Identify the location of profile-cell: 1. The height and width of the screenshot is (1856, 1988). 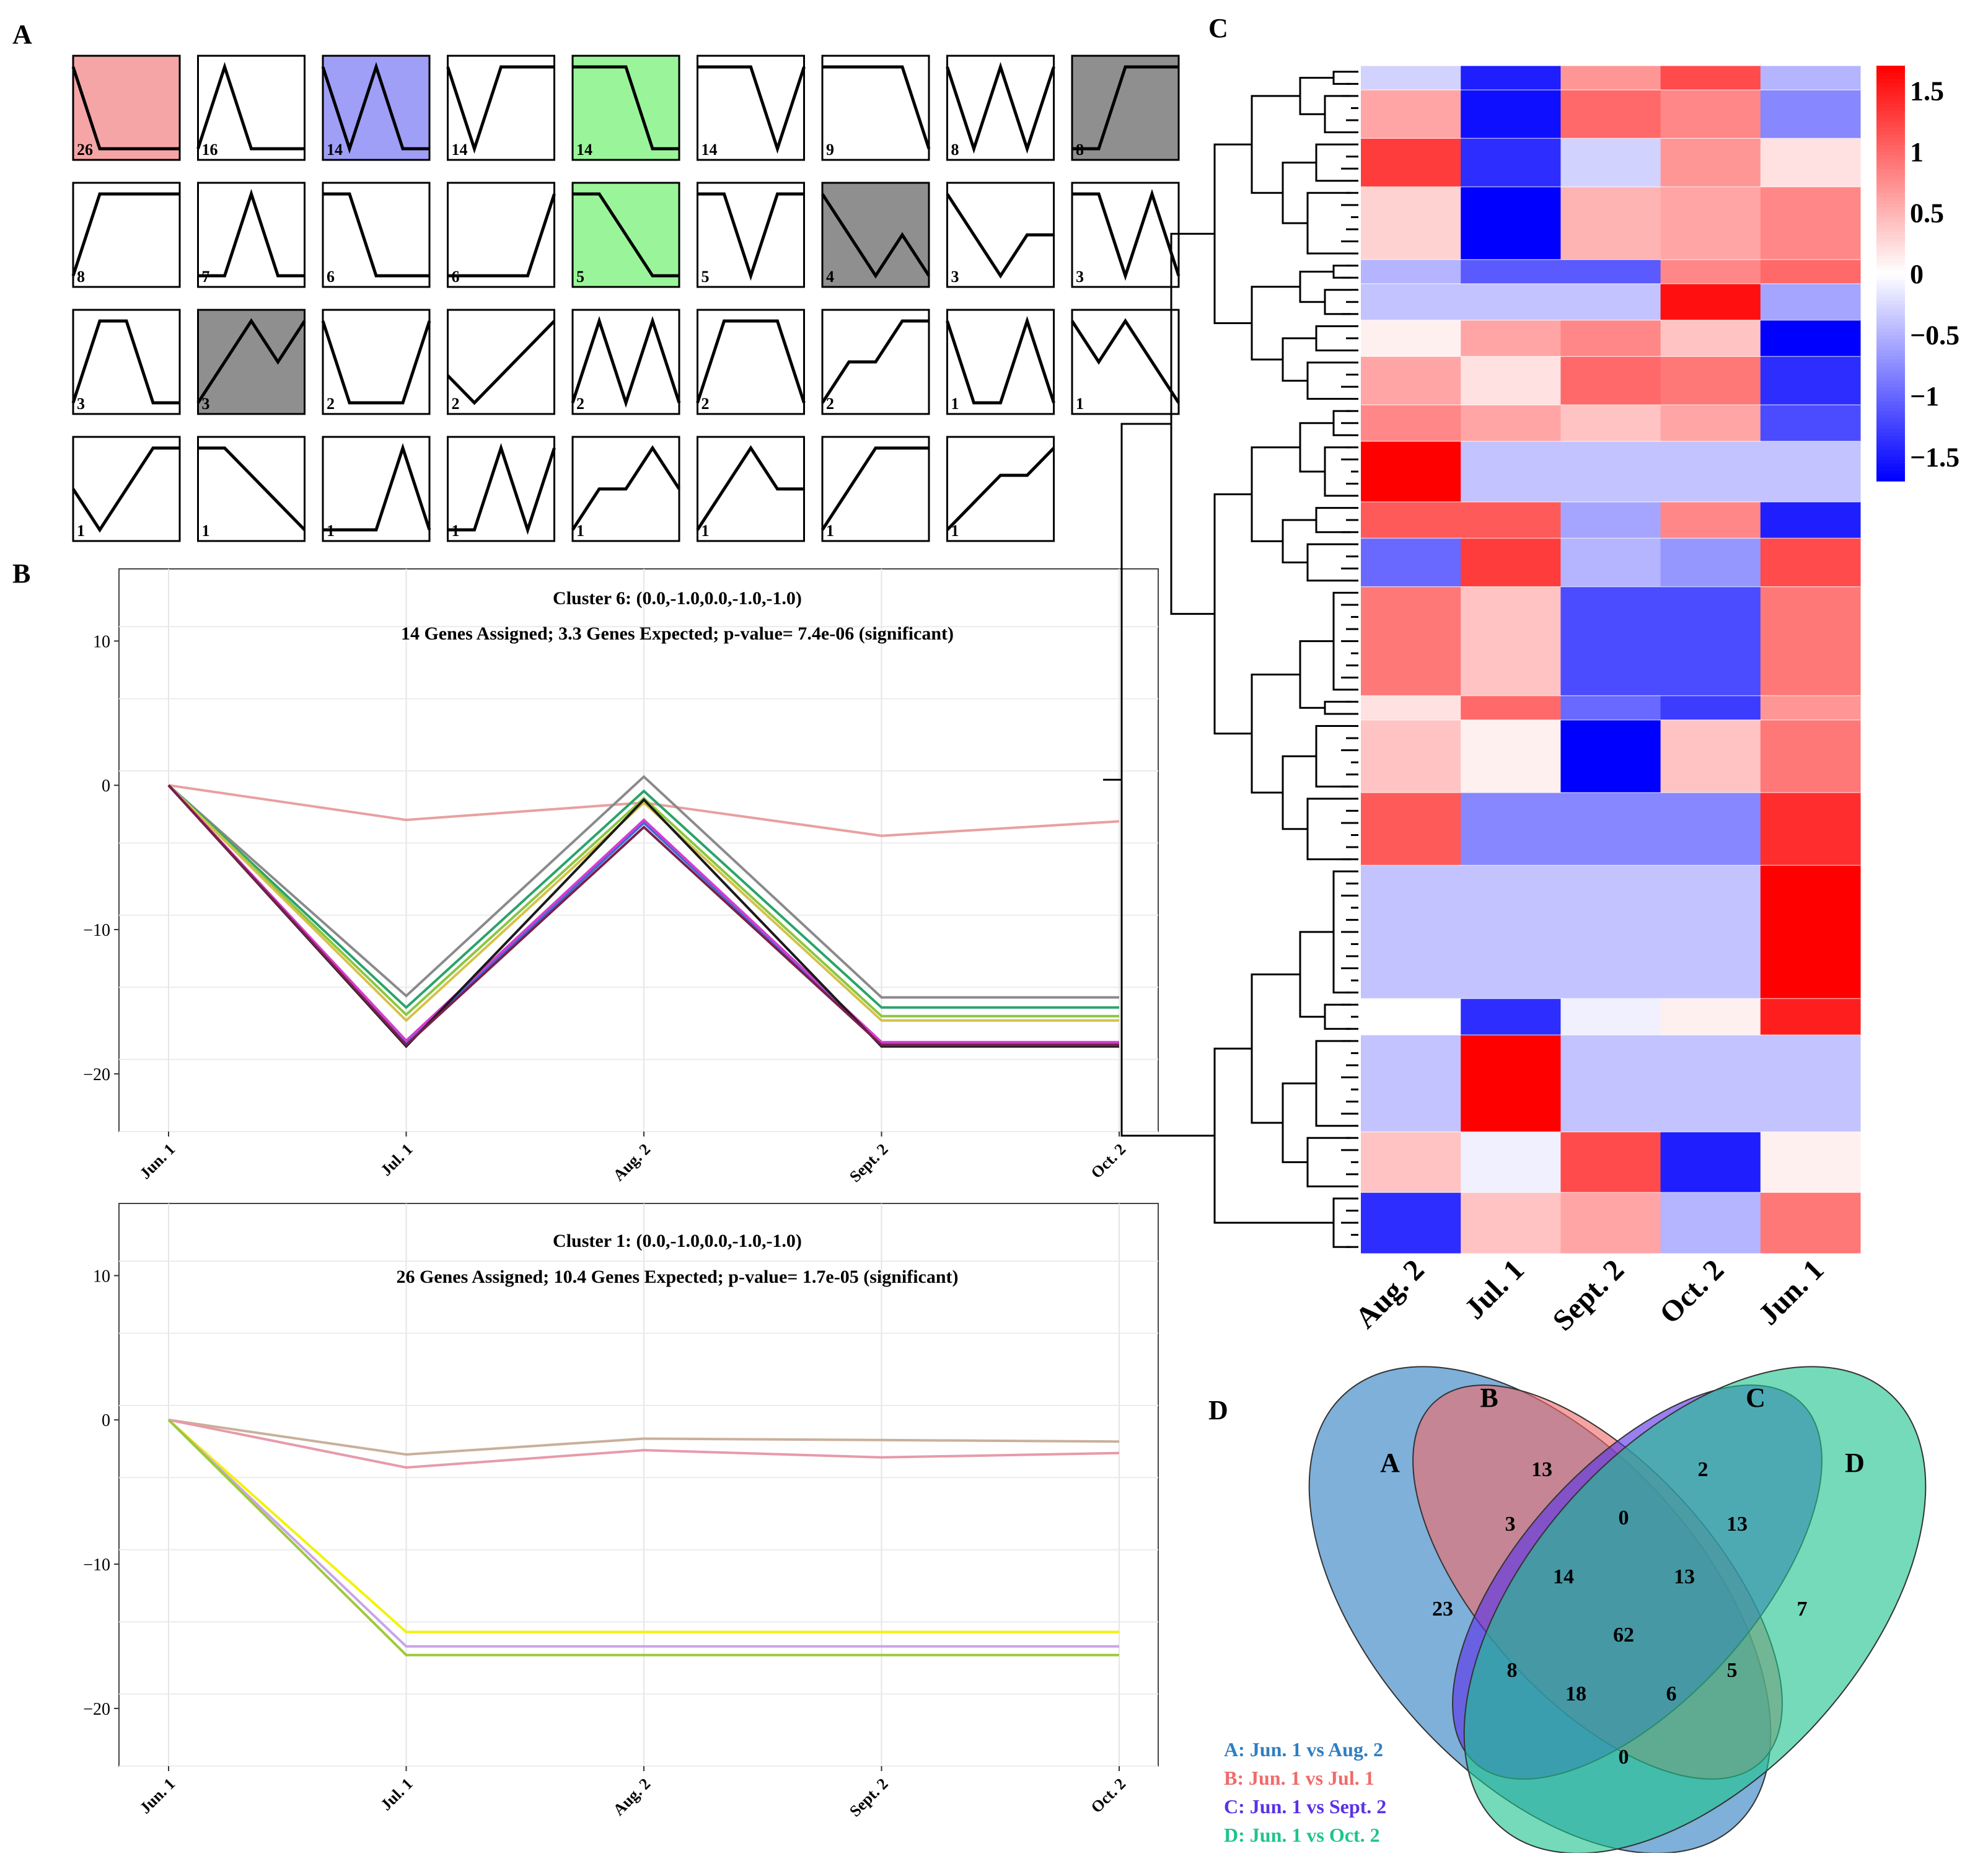
(501, 489).